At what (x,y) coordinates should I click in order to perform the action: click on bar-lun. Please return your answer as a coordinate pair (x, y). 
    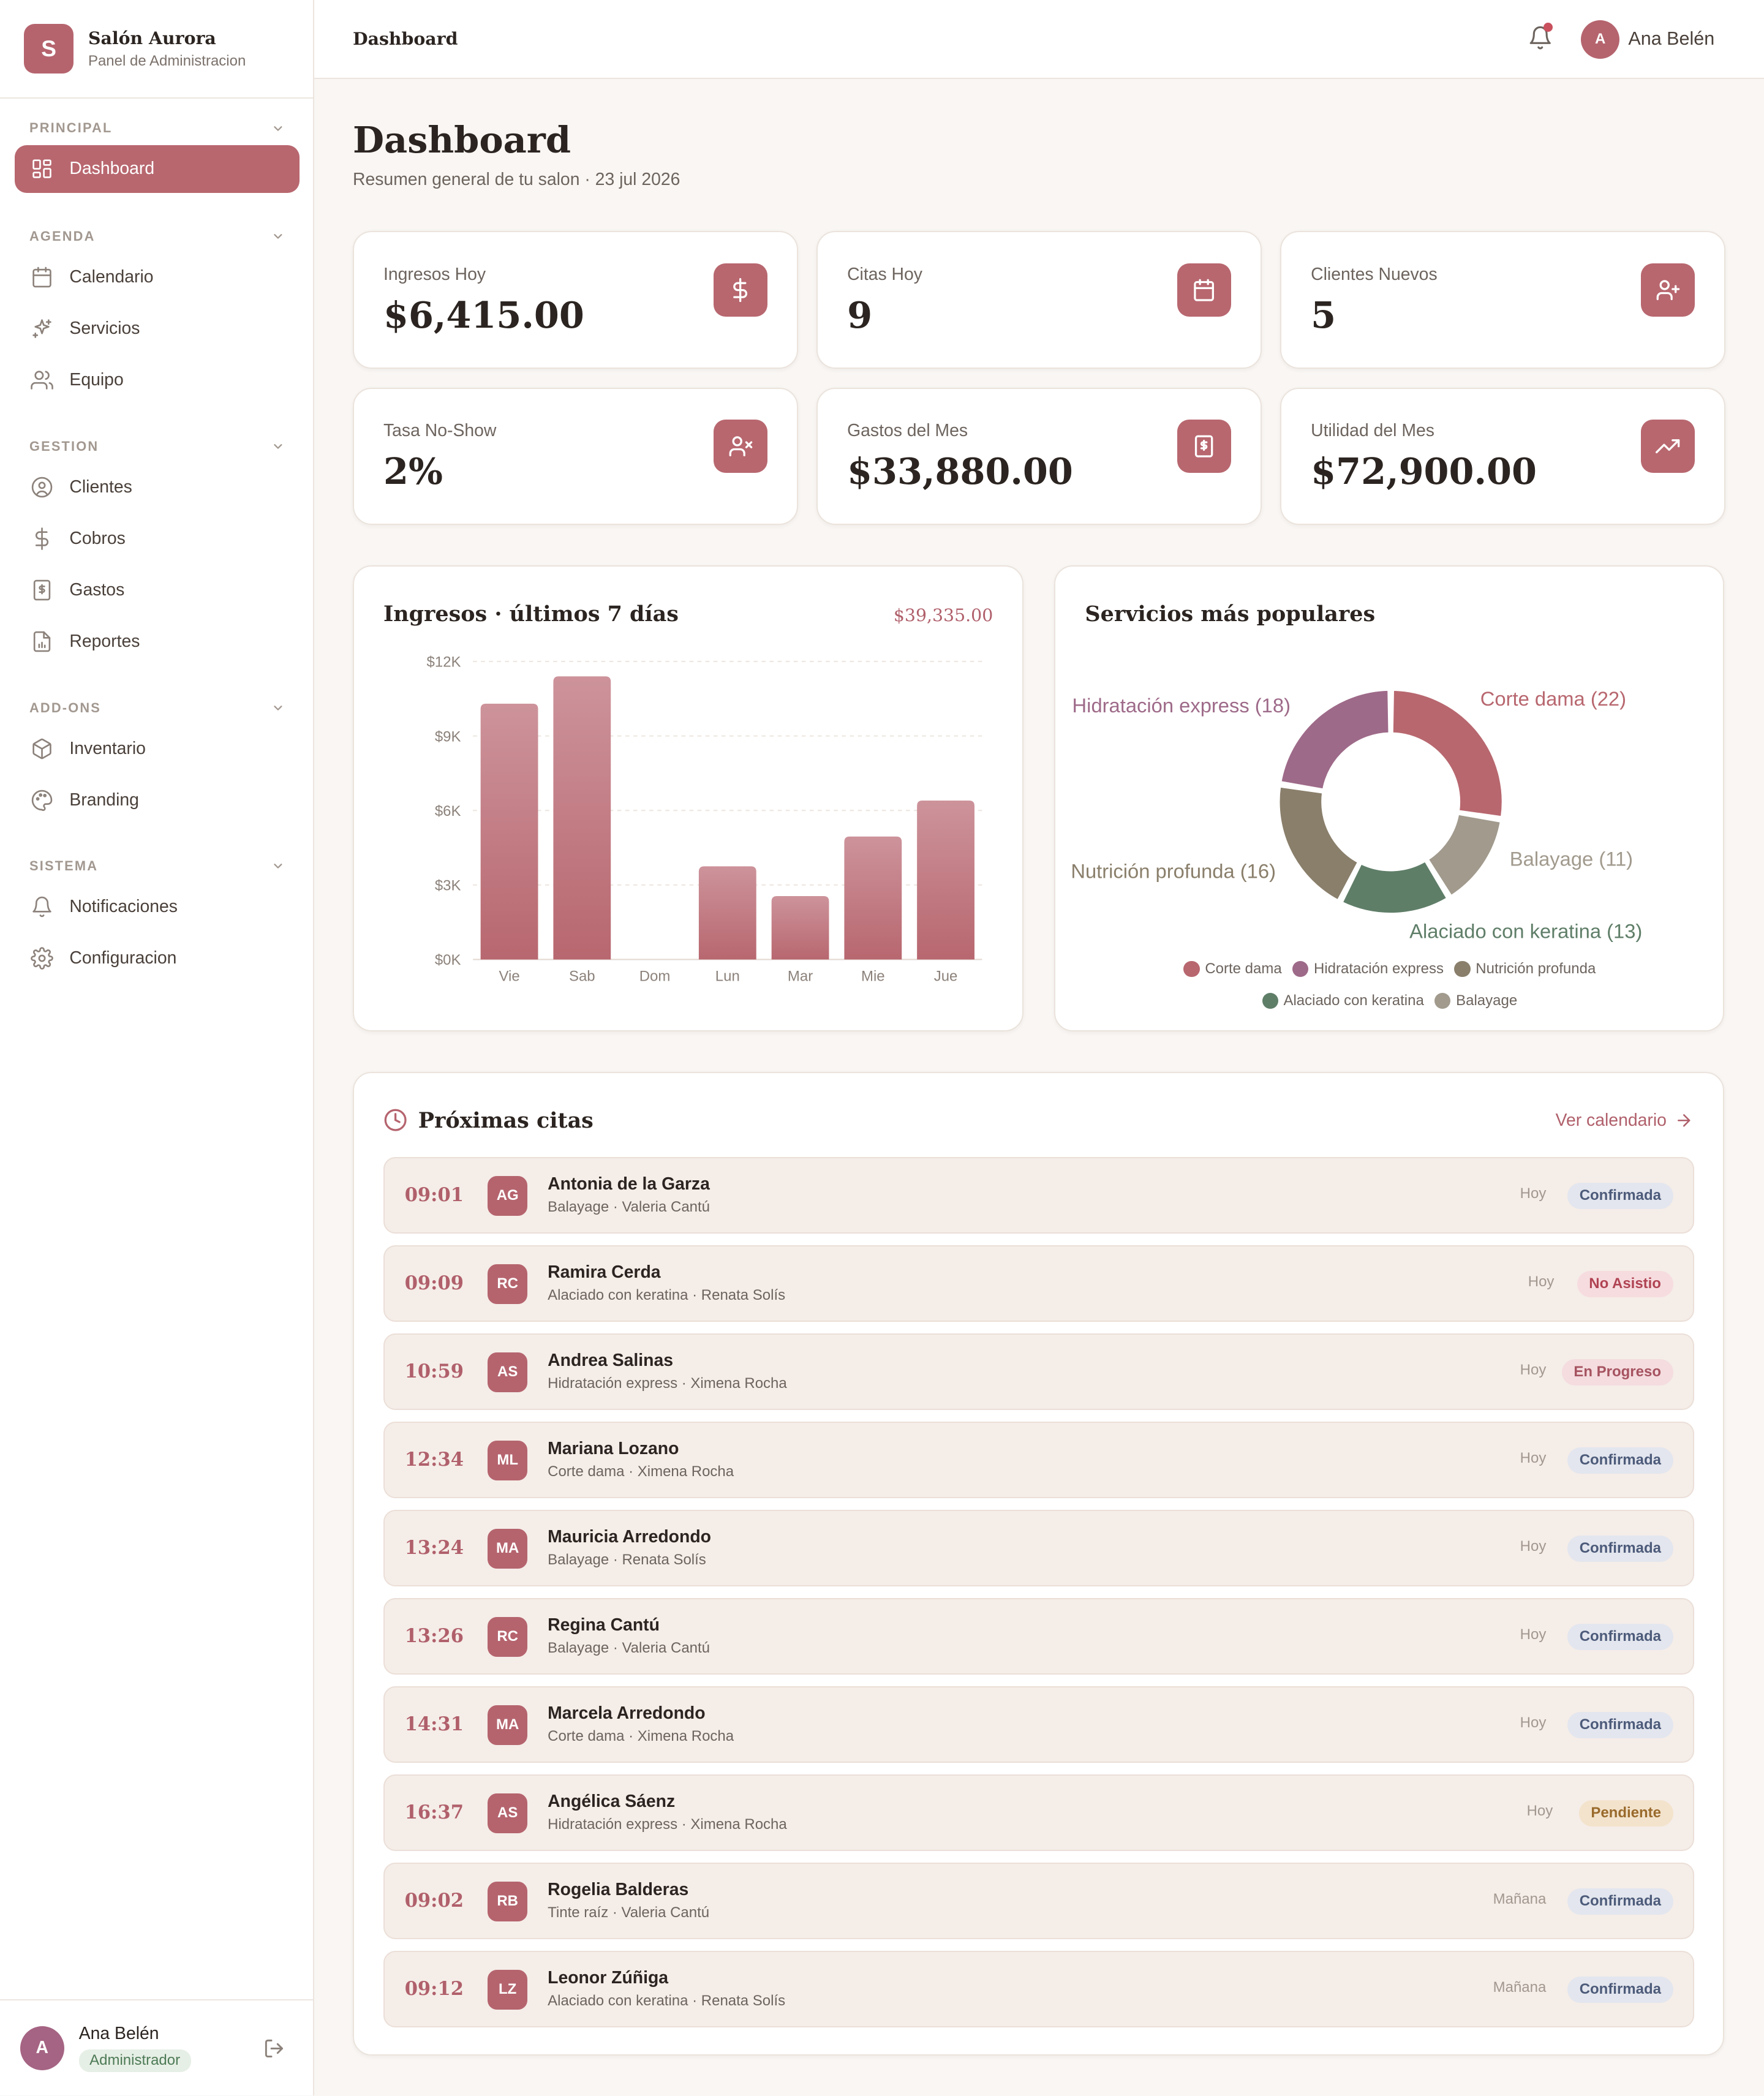
    Looking at the image, I should click on (727, 913).